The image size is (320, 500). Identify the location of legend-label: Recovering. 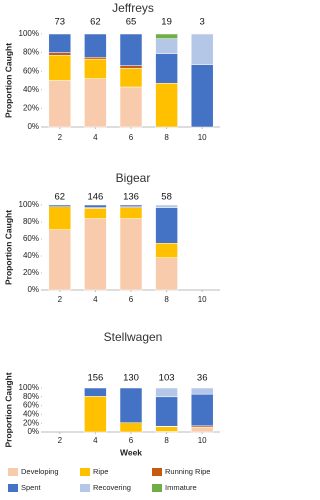
(112, 487).